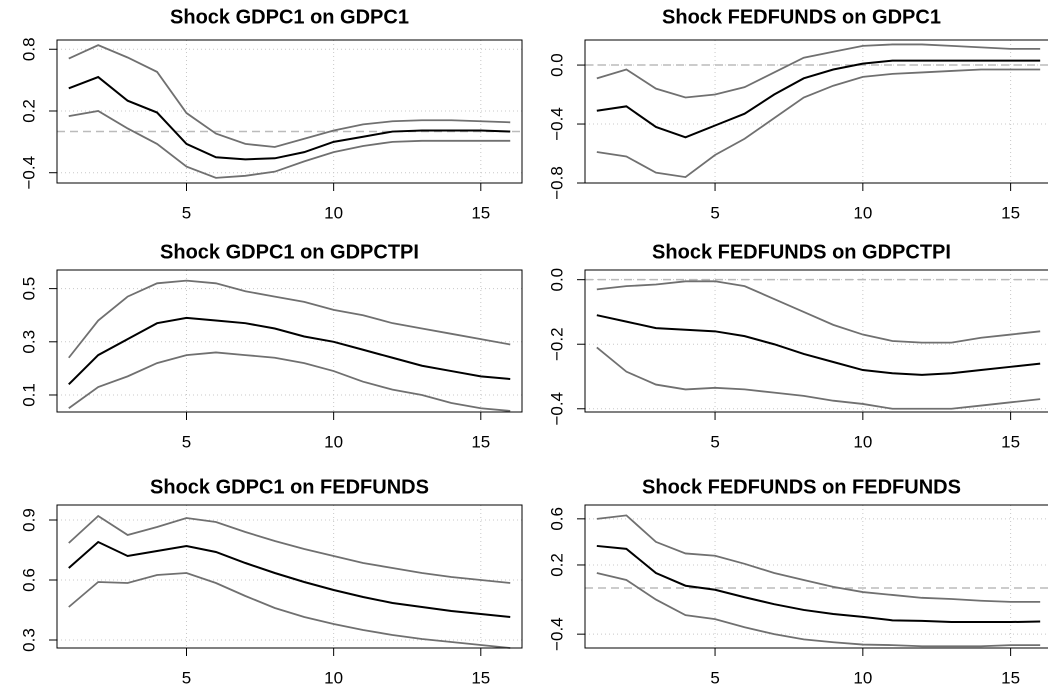 This screenshot has height=699, width=1048. What do you see at coordinates (289, 487) in the screenshot?
I see `chart-title: Shock GDPC1 on FEDFUNDS` at bounding box center [289, 487].